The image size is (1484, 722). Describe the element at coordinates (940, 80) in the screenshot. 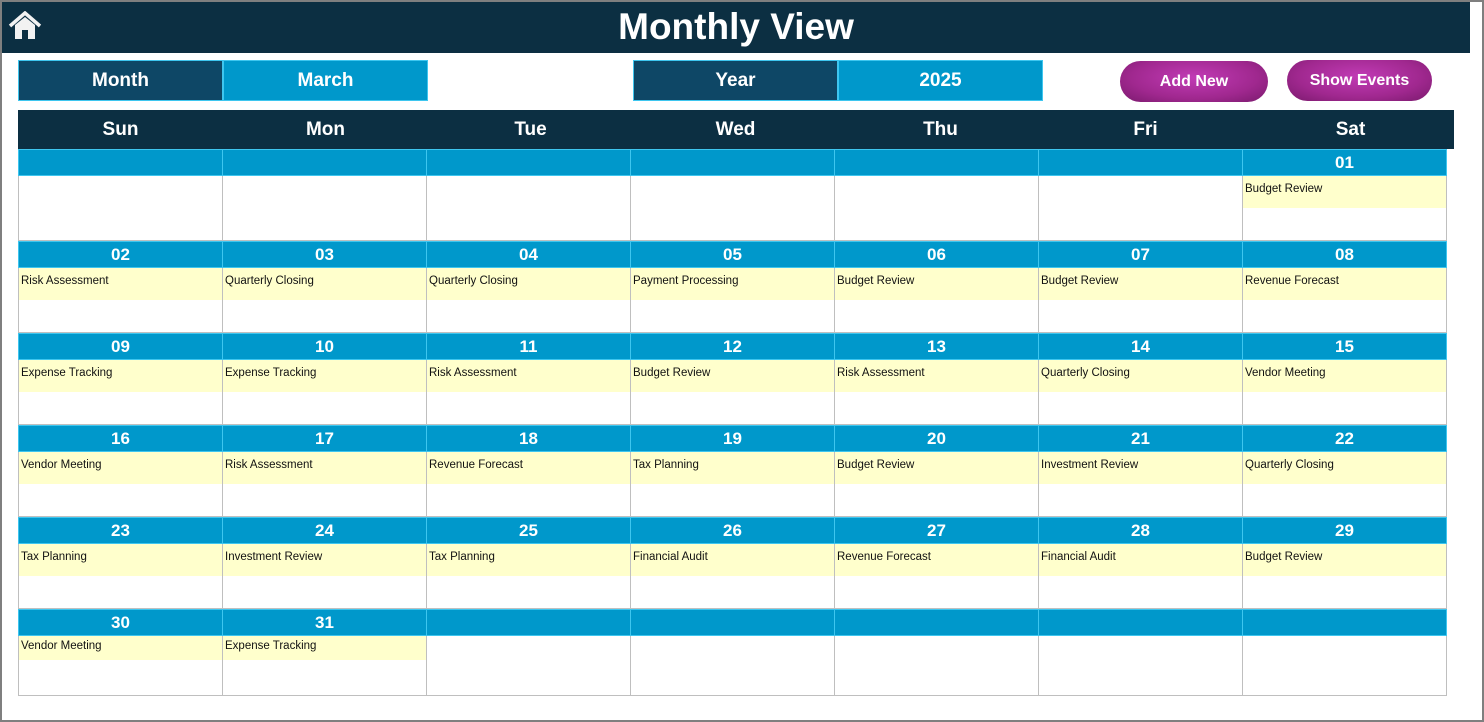

I see `year-select: 2025` at that location.